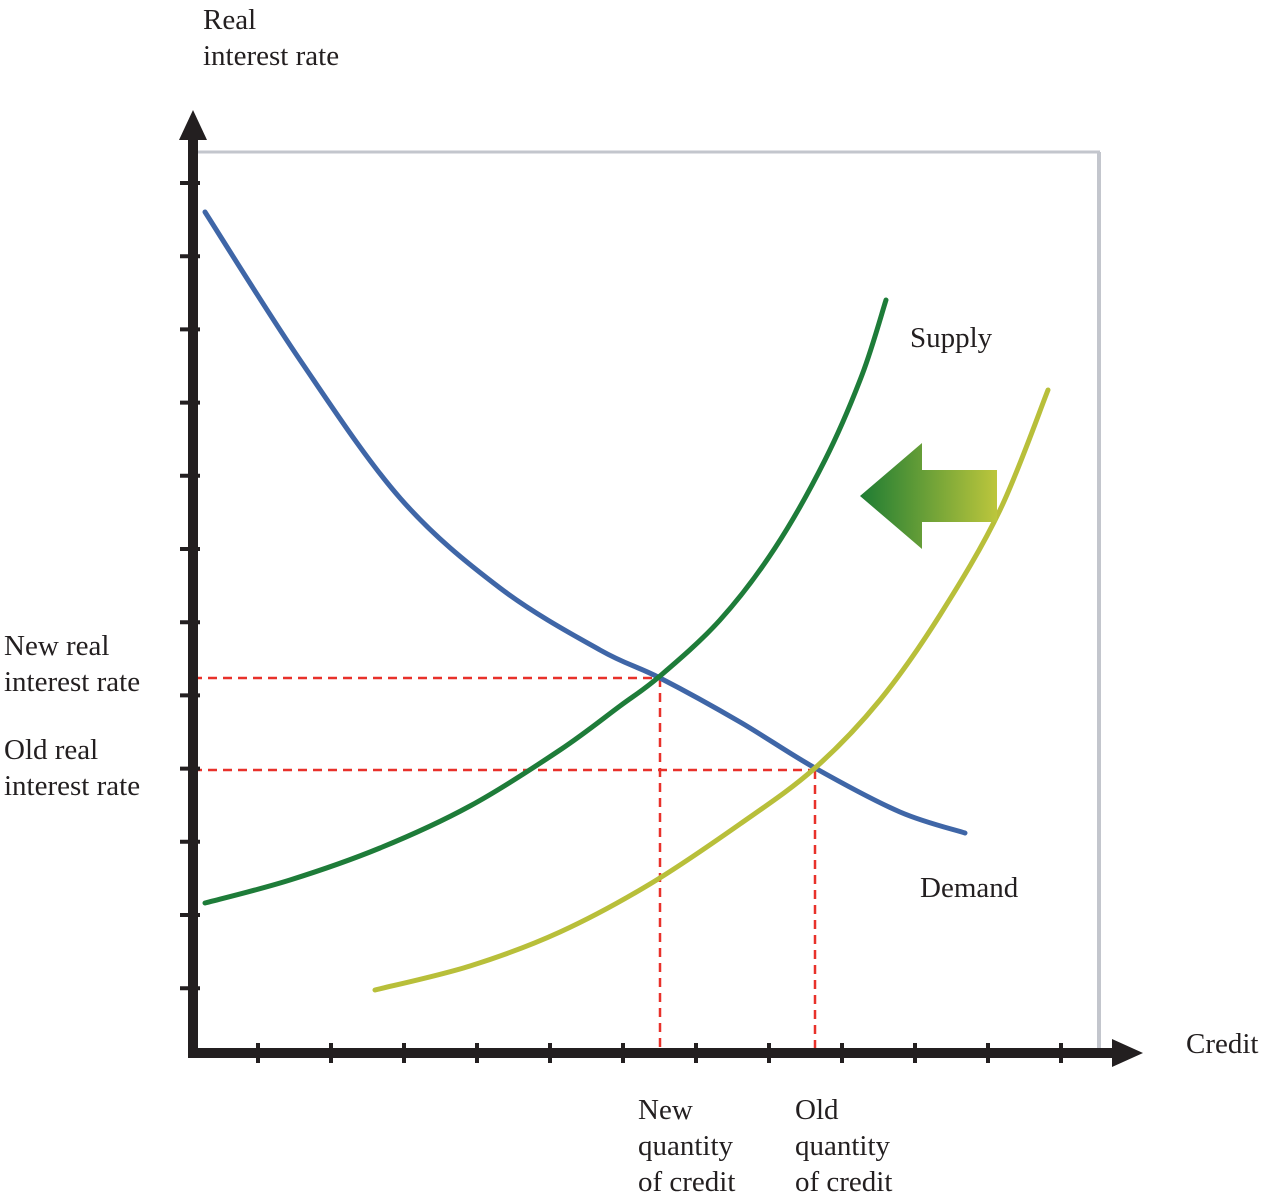  I want to click on old-rate-label: Old real interest rate, so click(72, 768).